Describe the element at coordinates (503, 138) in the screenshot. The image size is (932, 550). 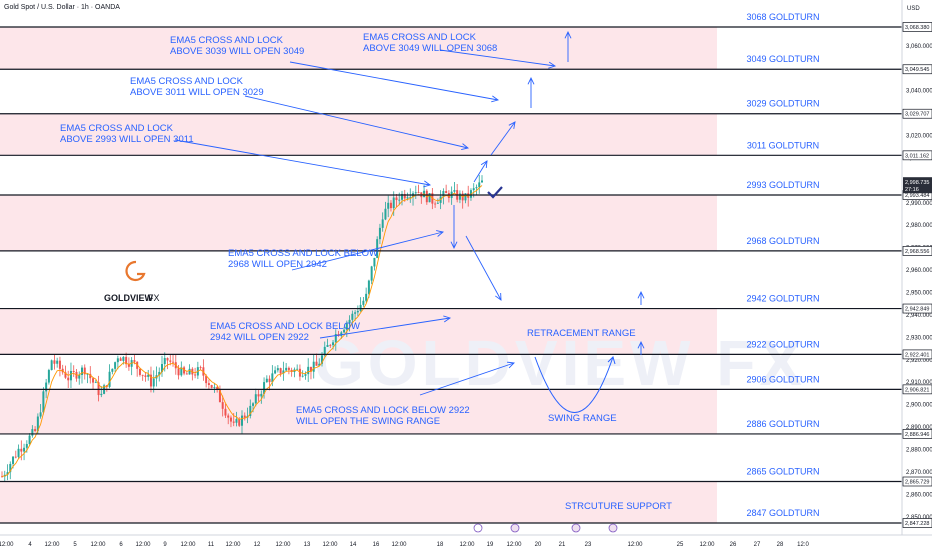
I see `arrow-shaft` at that location.